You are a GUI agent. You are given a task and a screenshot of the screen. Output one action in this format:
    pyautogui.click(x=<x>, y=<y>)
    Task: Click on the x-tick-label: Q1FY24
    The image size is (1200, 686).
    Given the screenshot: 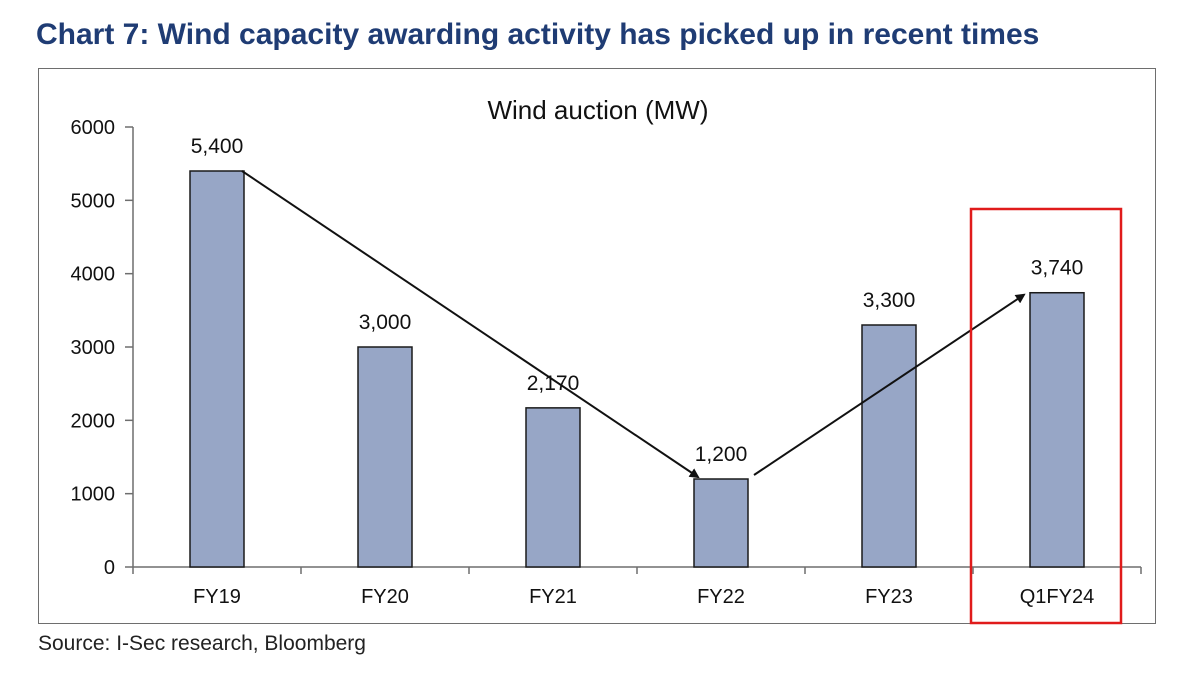 What is the action you would take?
    pyautogui.click(x=1057, y=597)
    